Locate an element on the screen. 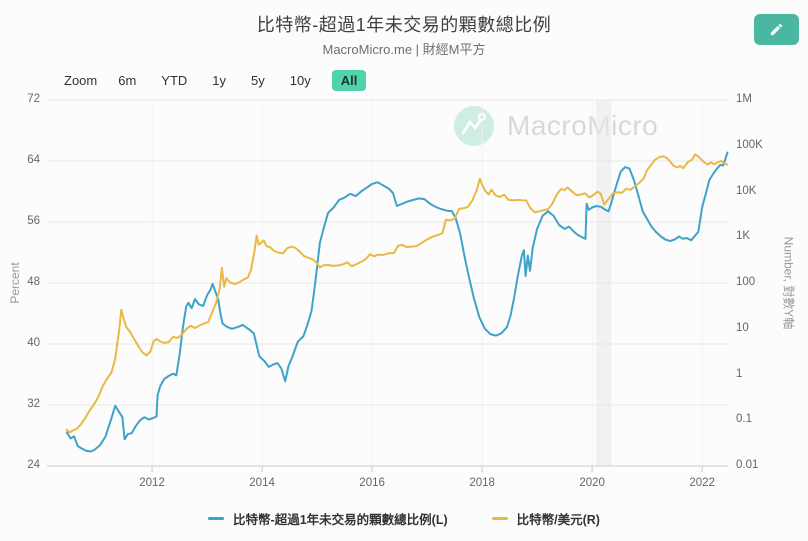 This screenshot has height=541, width=808. right-axis-tick-label: 1M is located at coordinates (744, 99).